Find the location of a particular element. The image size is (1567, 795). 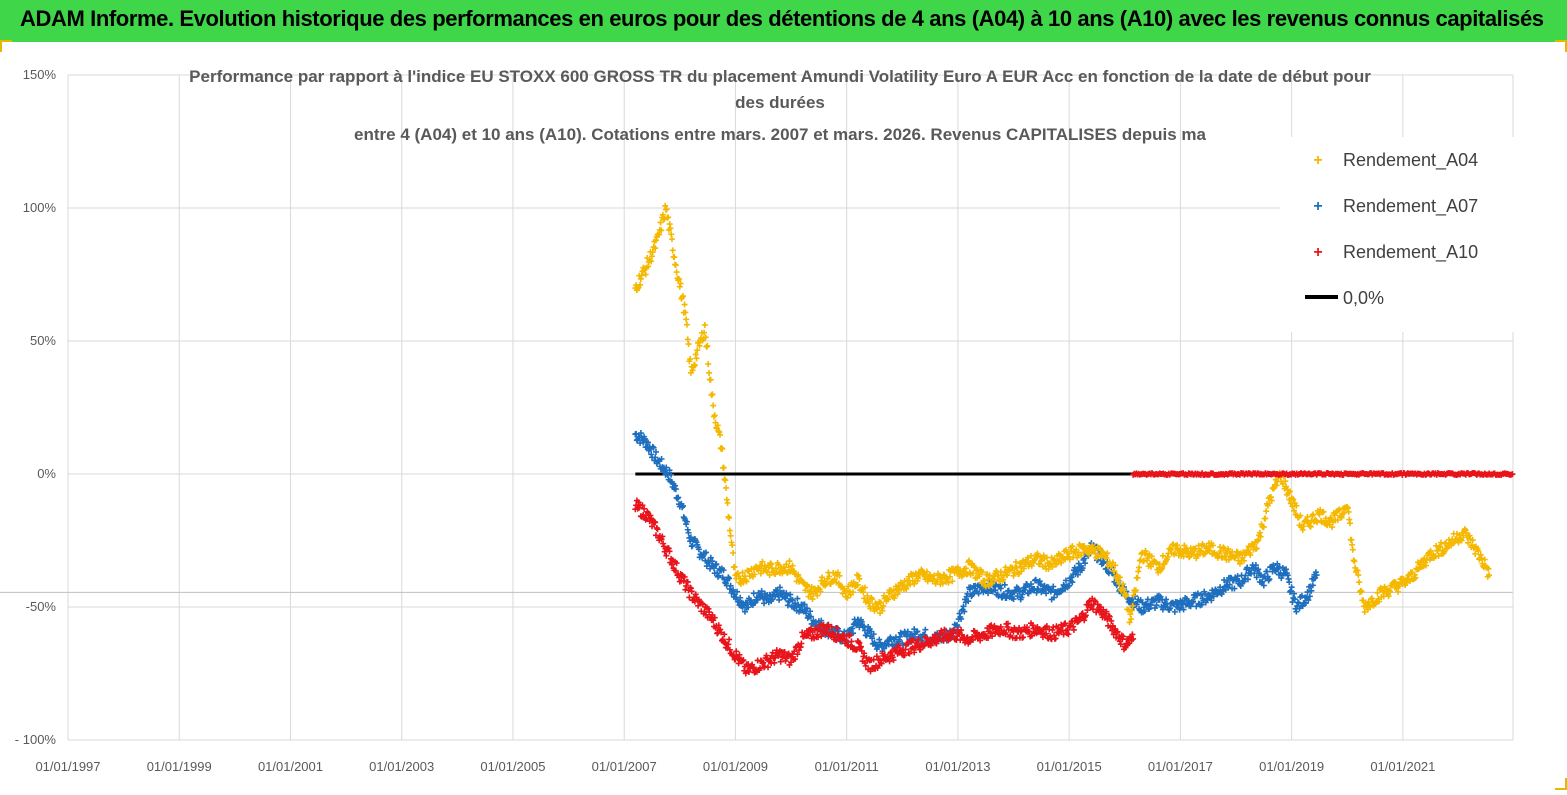

y-tick-label: 0% is located at coordinates (46, 473).